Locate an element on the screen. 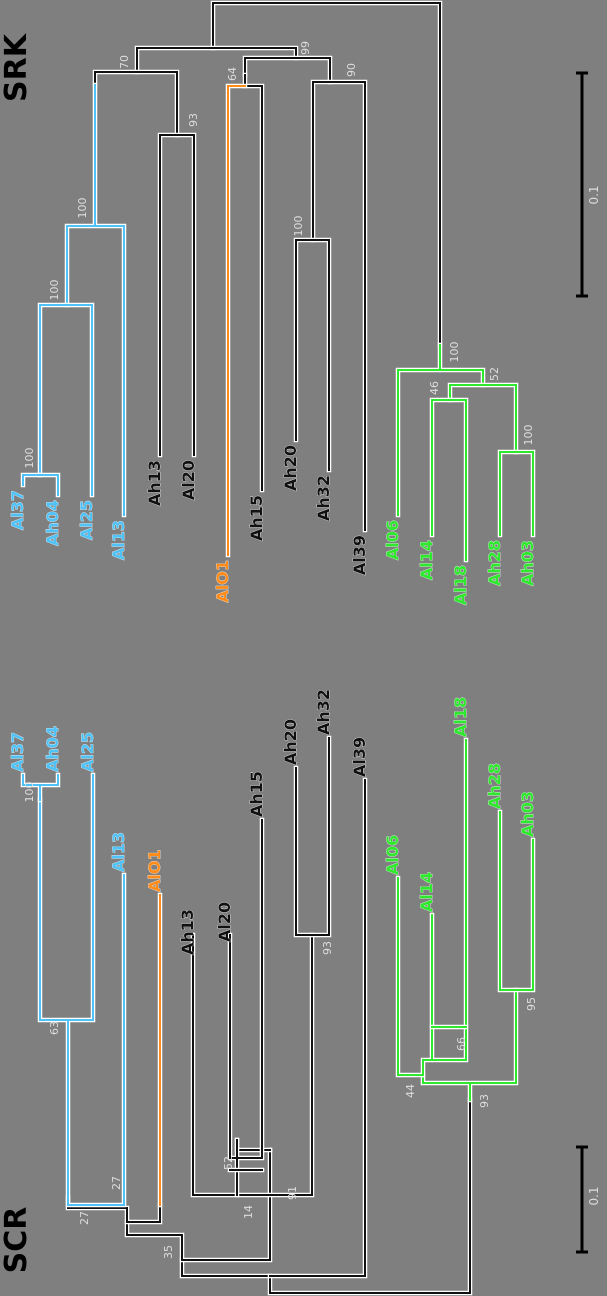  scr-leaf-label: Al37 is located at coordinates (17, 752).